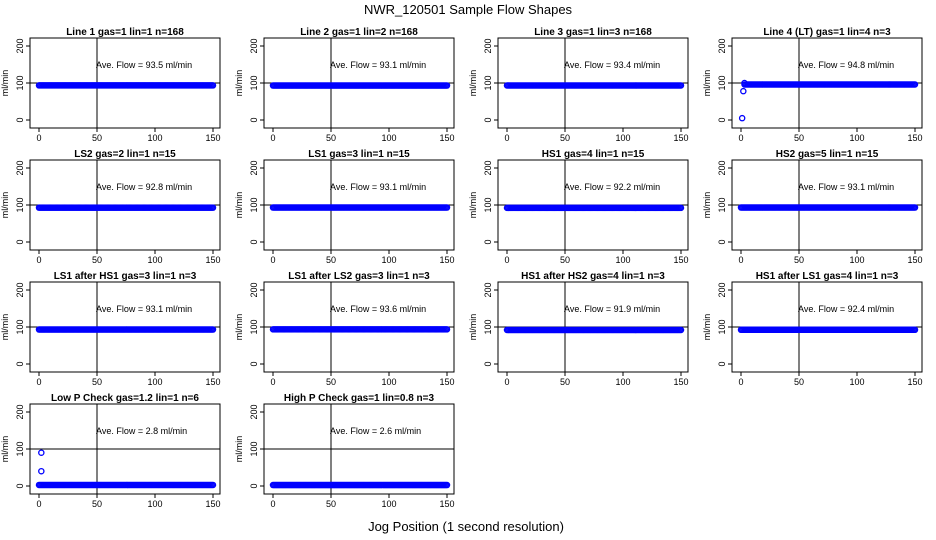 This screenshot has width=936, height=540. Describe the element at coordinates (593, 32) in the screenshot. I see `panel-title: Line 3 gas=1 lin=3 n=168` at that location.